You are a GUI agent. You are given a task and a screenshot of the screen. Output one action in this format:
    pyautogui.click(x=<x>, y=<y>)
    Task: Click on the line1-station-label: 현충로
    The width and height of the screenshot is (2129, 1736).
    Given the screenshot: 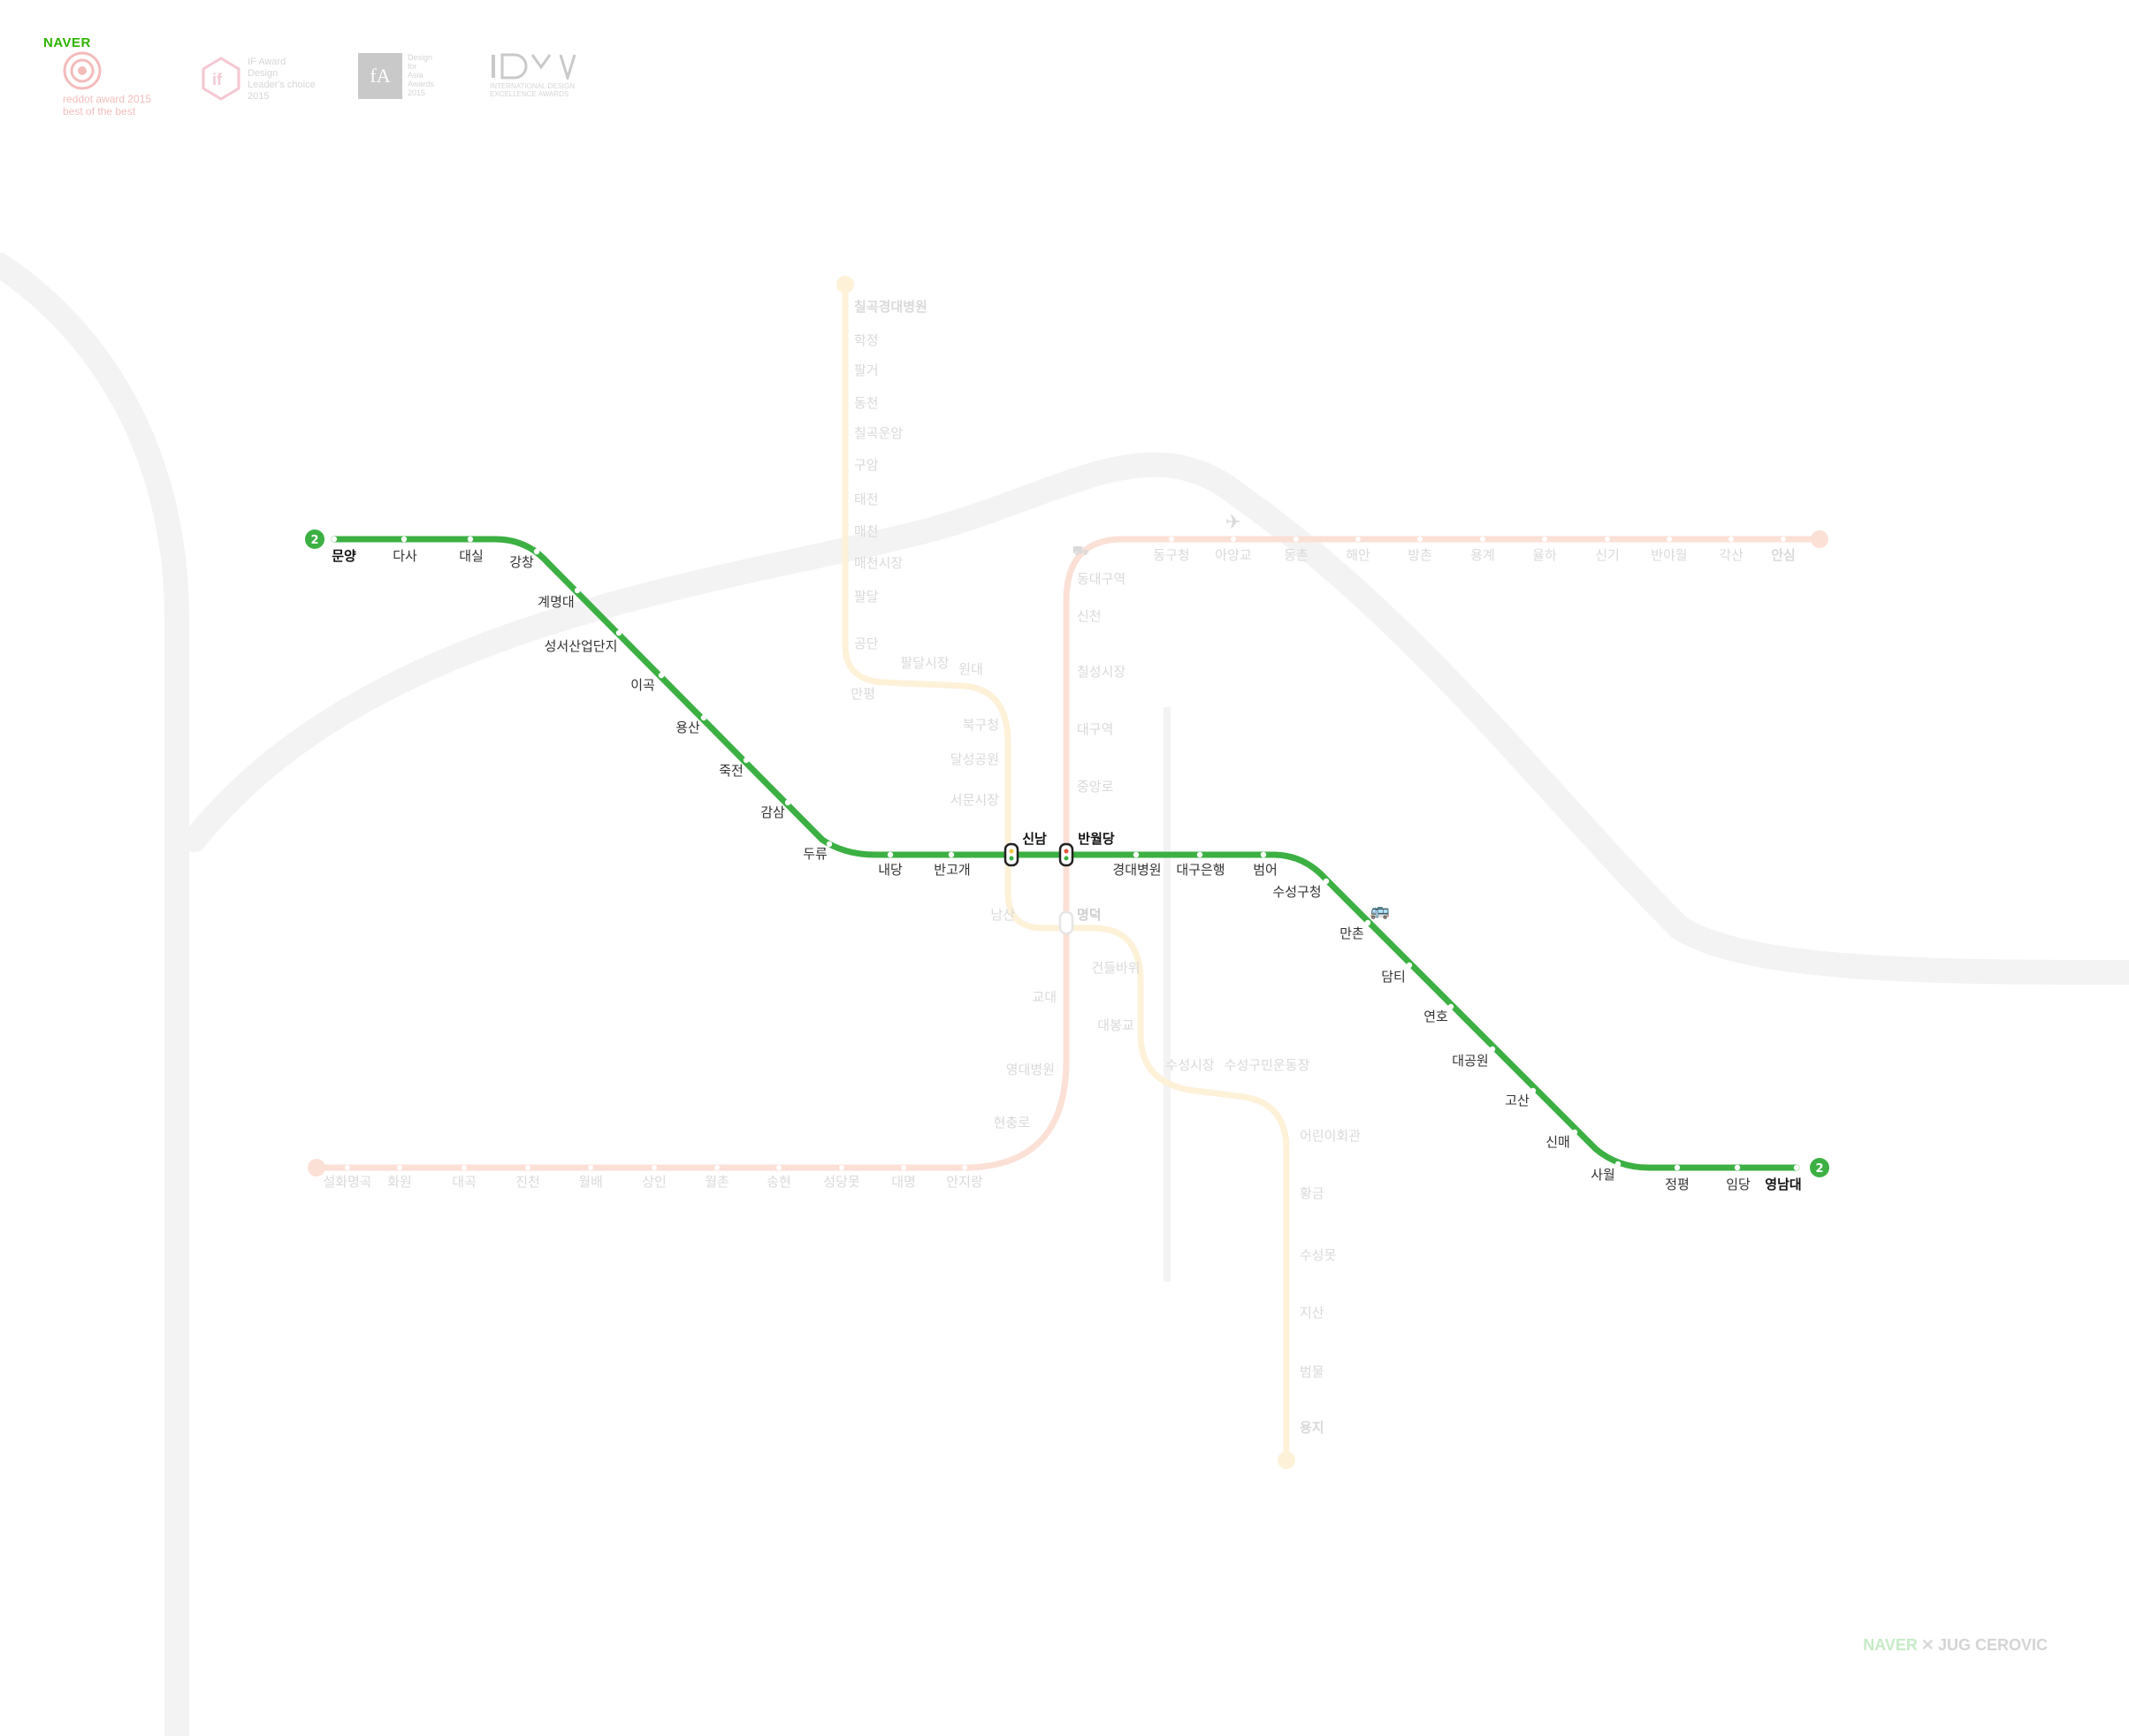 What is the action you would take?
    pyautogui.click(x=1013, y=1123)
    